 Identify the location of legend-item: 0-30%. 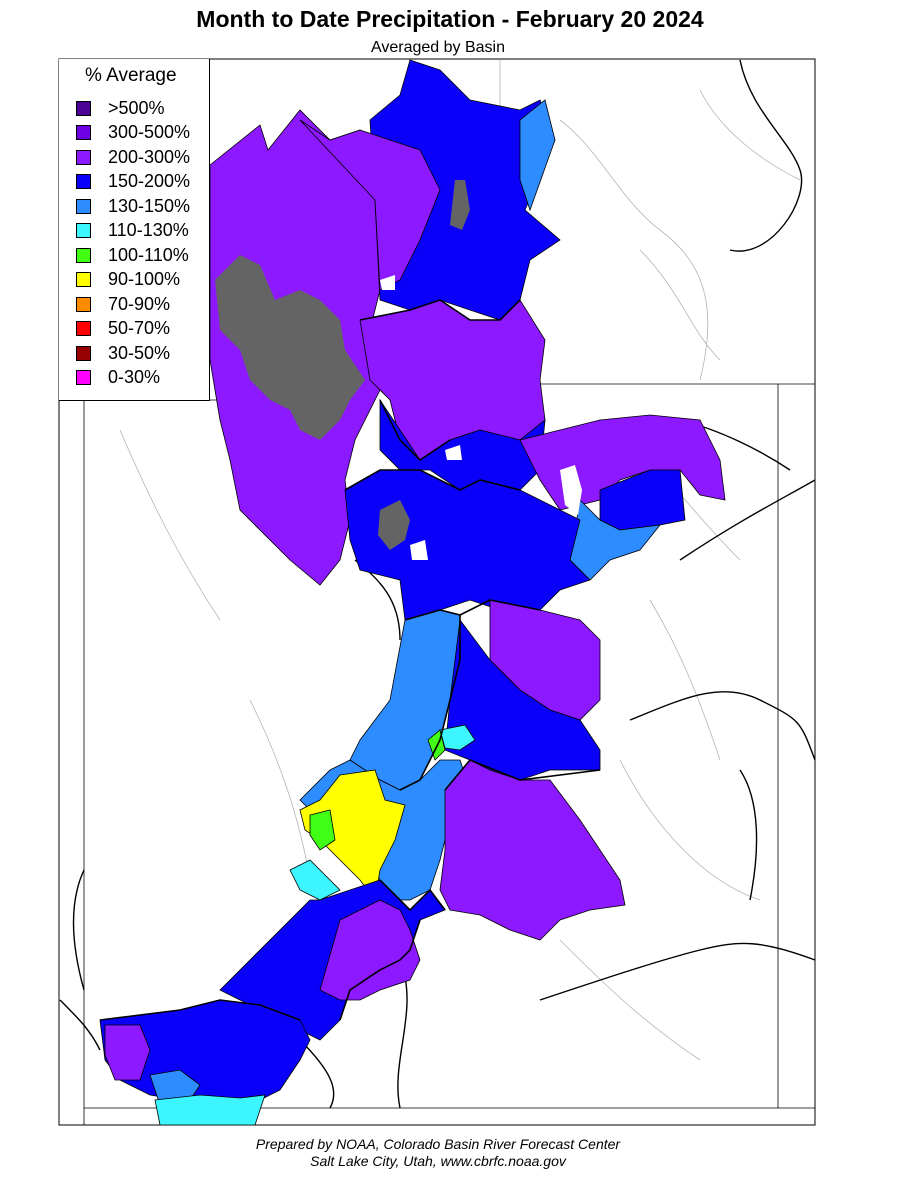
(118, 378).